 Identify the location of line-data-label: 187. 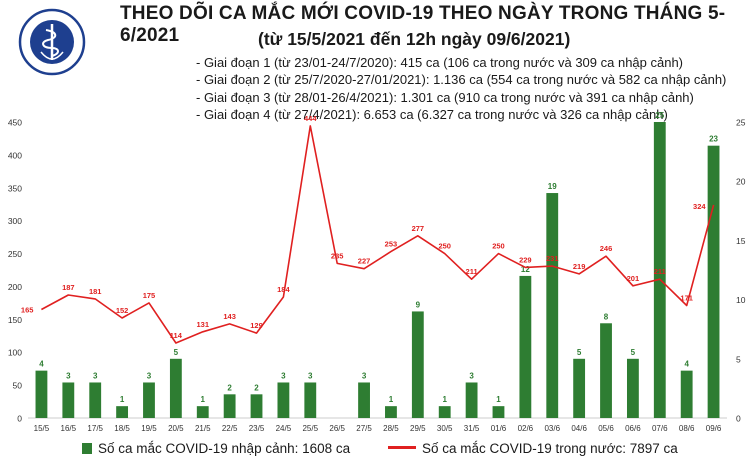
(68, 287).